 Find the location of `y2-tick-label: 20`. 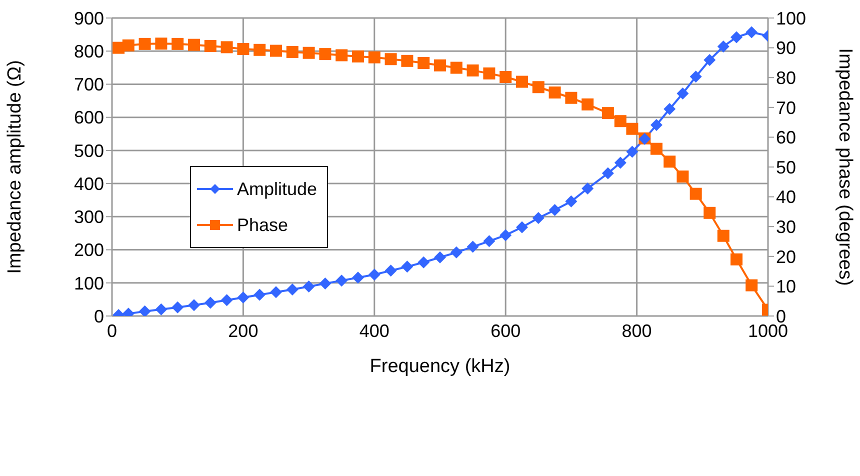

y2-tick-label: 20 is located at coordinates (786, 256).